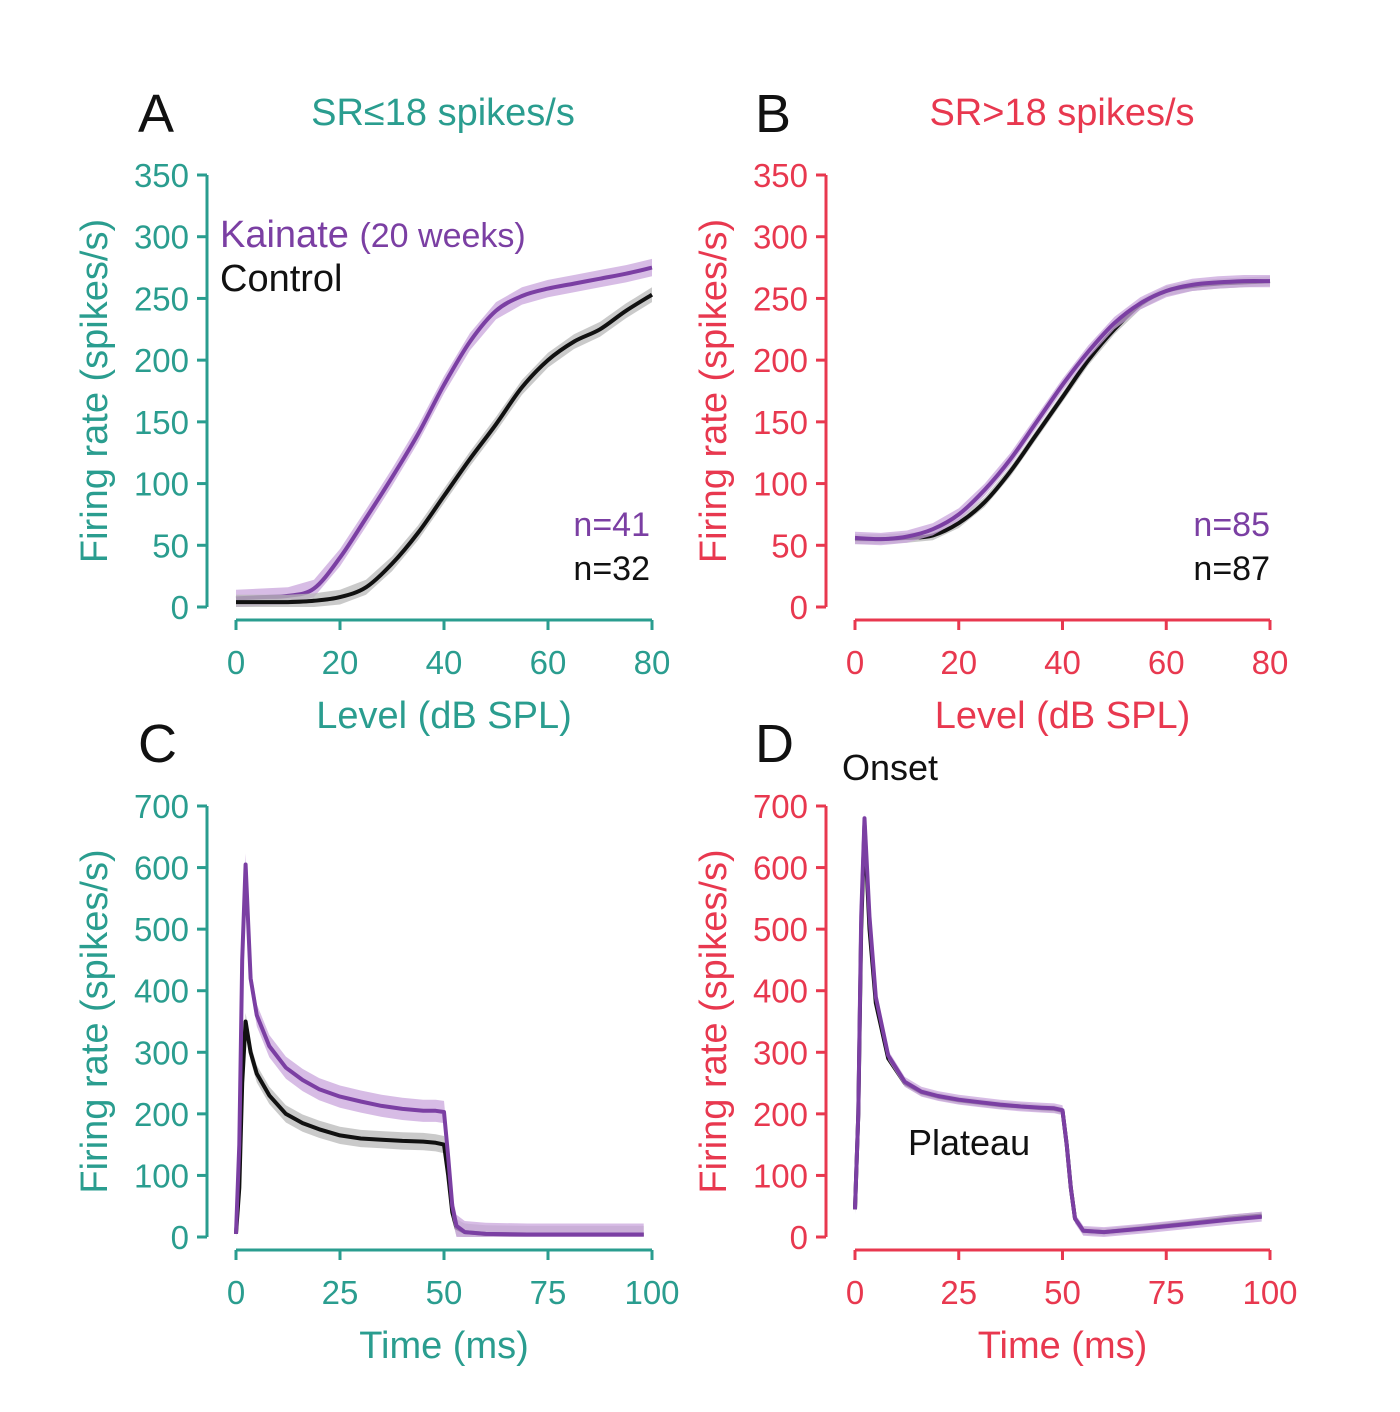 The image size is (1400, 1412). I want to click on legend-kainate: Kainate (20 weeks), so click(373, 235).